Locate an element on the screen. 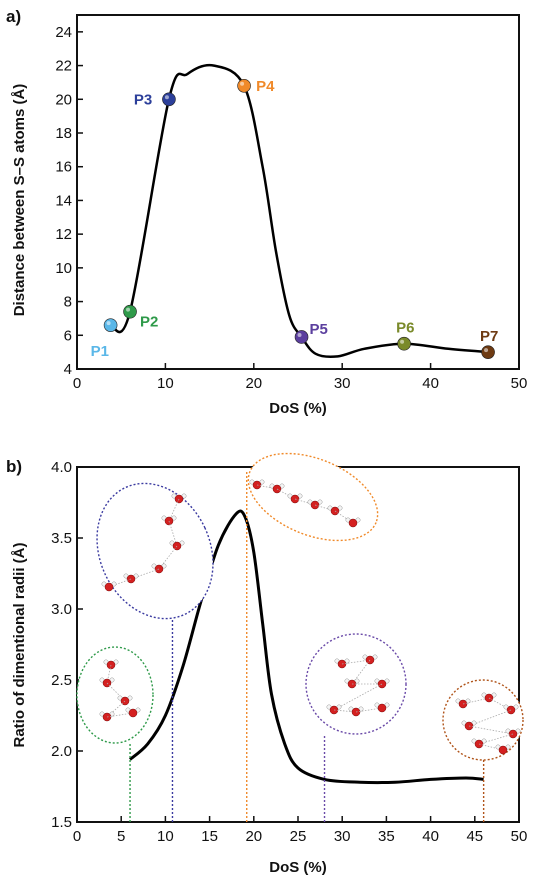 Image resolution: width=534 pixels, height=880 pixels. point-p6-marker is located at coordinates (404, 343).